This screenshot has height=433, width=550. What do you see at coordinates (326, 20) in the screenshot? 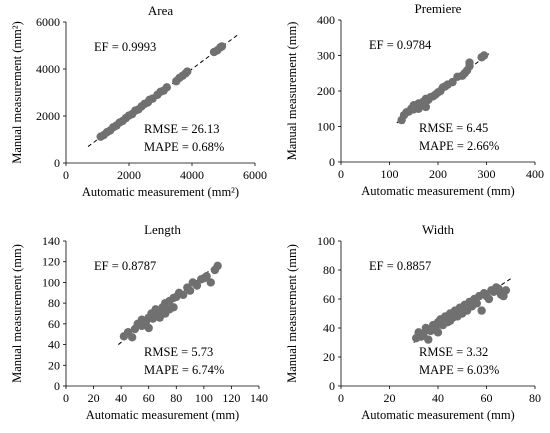
I see `y-tick-label: 400` at bounding box center [326, 20].